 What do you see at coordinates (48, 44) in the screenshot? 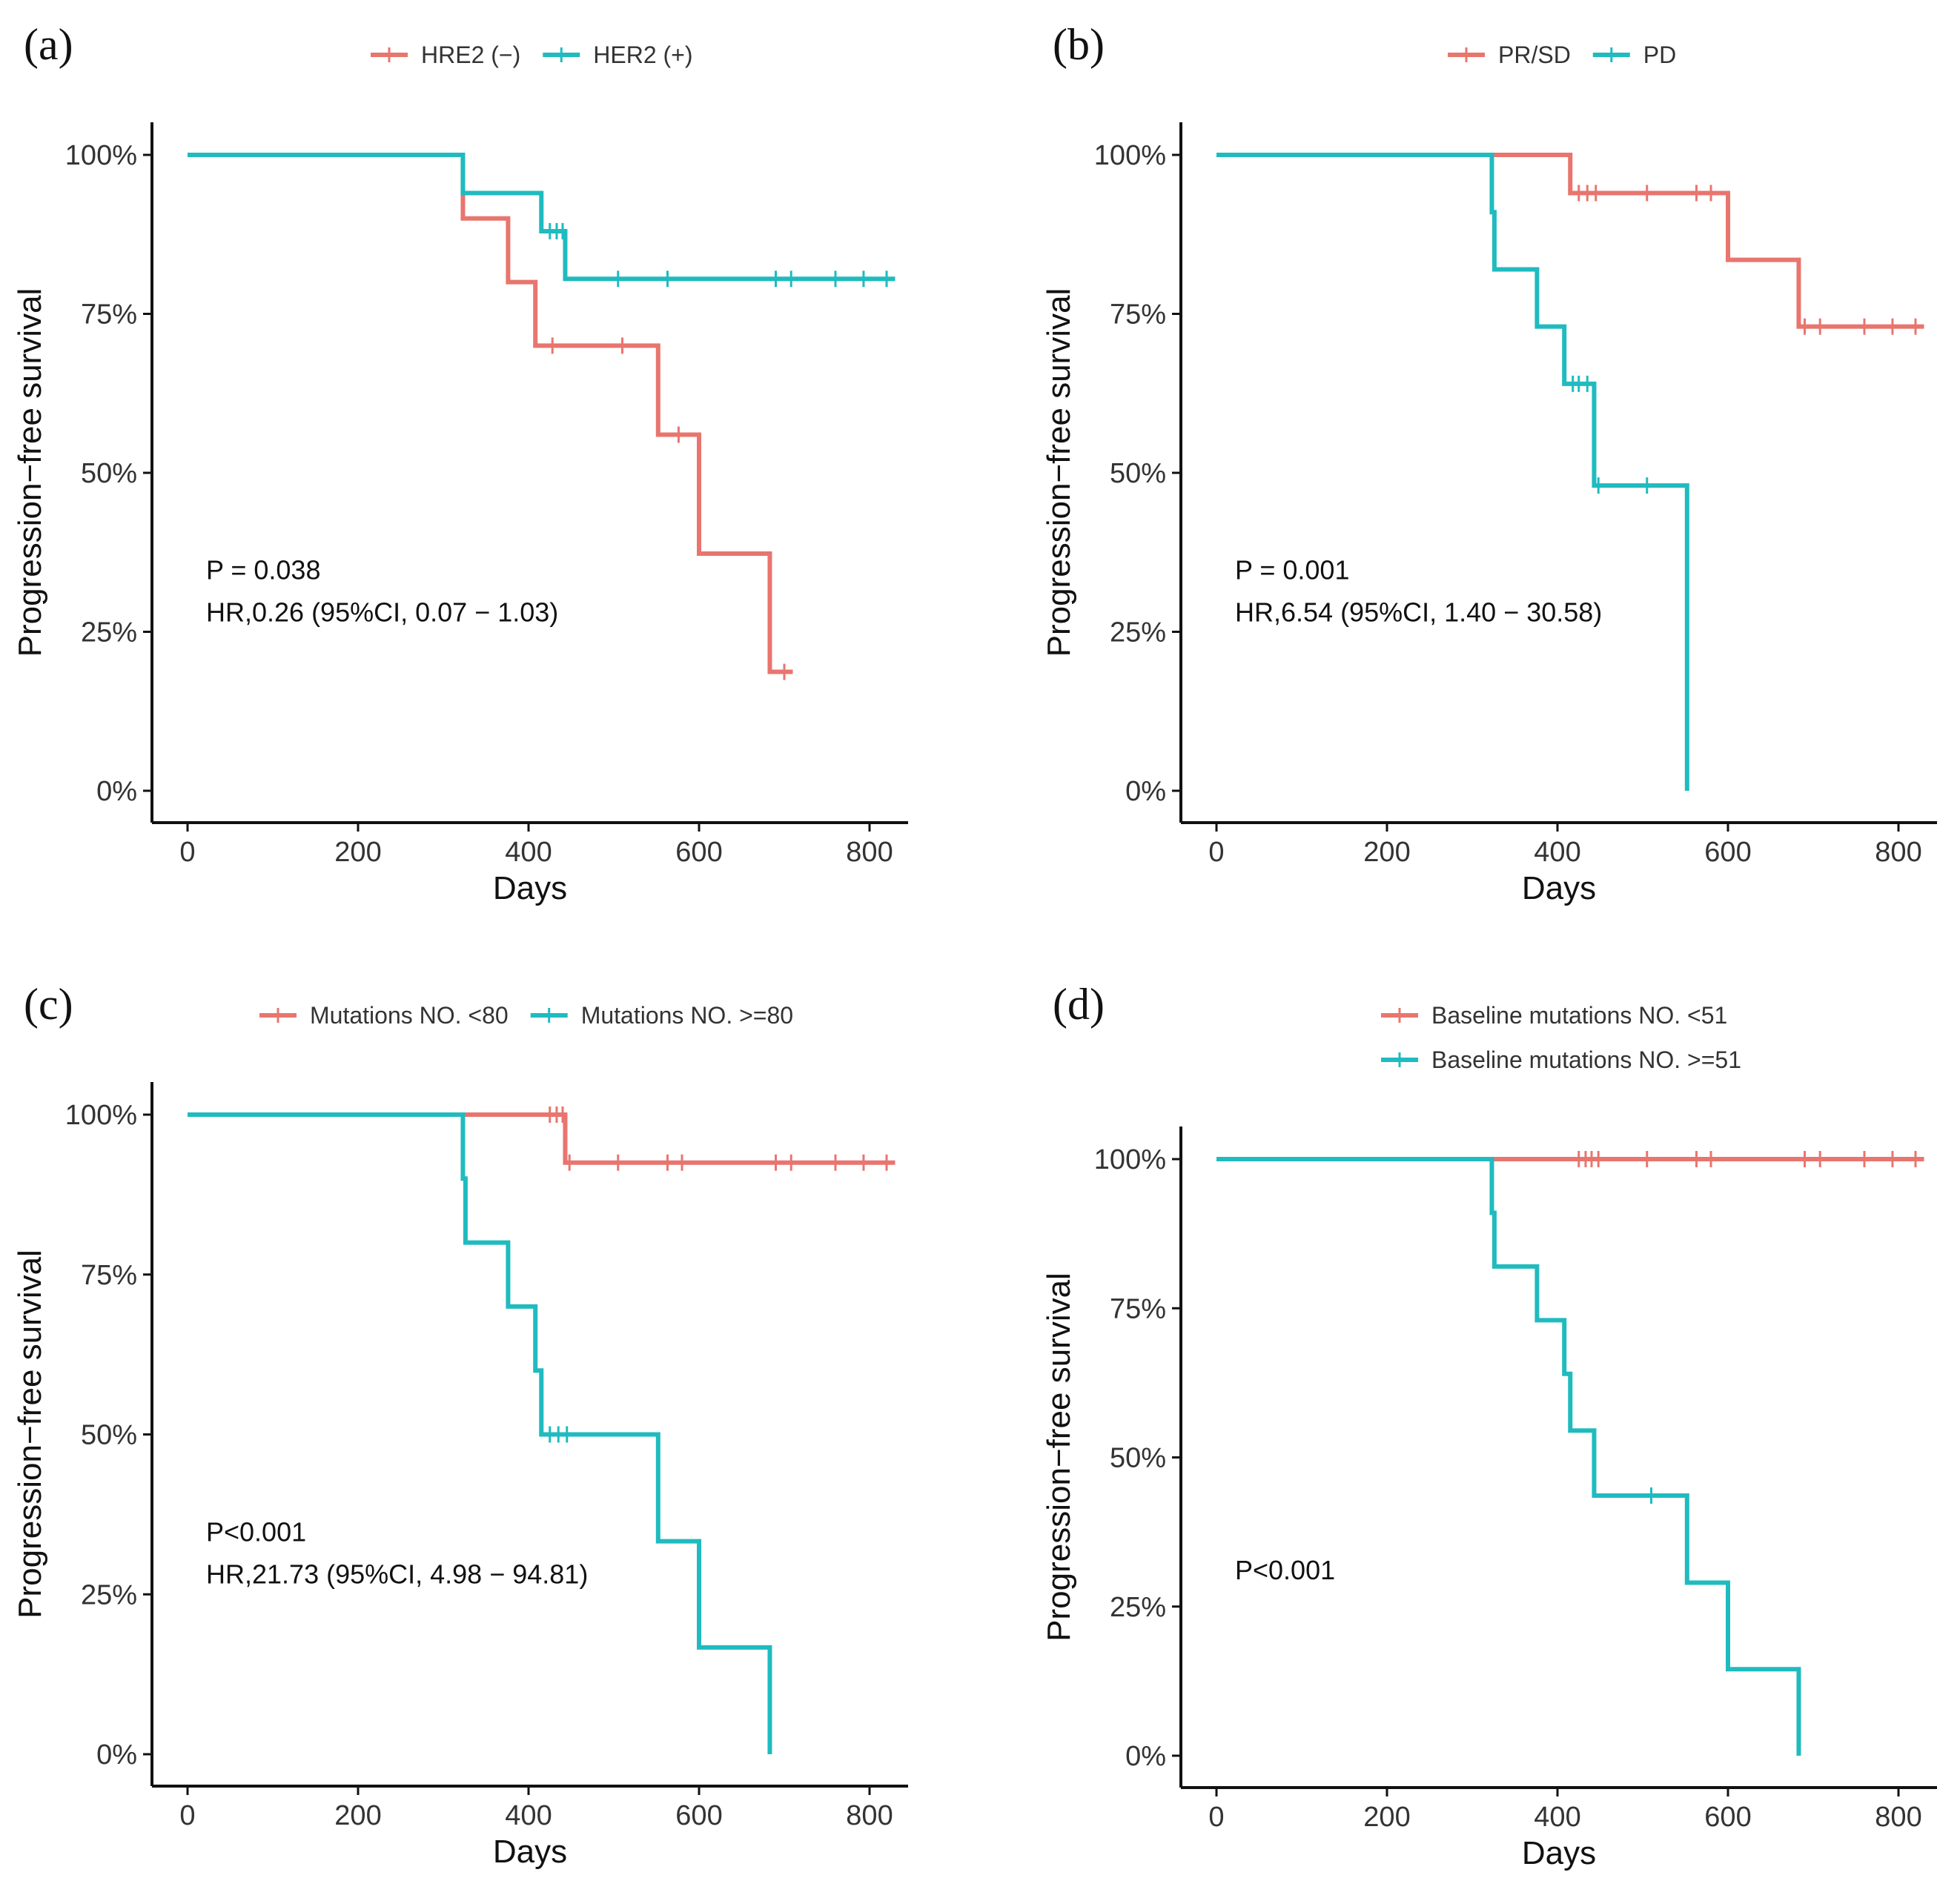
I see `panel-label: (a)` at bounding box center [48, 44].